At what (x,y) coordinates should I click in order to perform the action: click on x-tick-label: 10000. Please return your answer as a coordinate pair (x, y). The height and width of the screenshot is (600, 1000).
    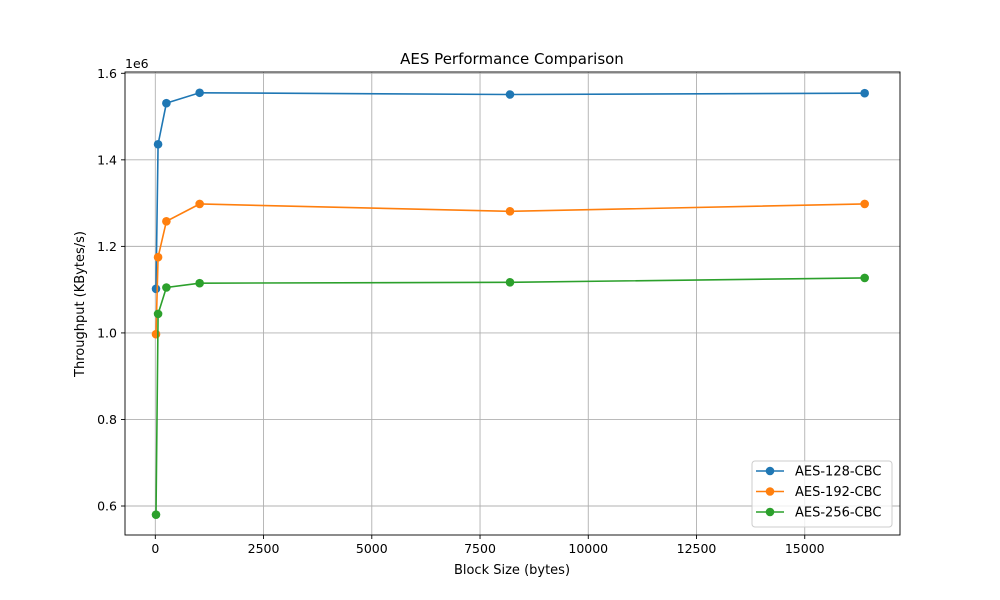
    Looking at the image, I should click on (588, 548).